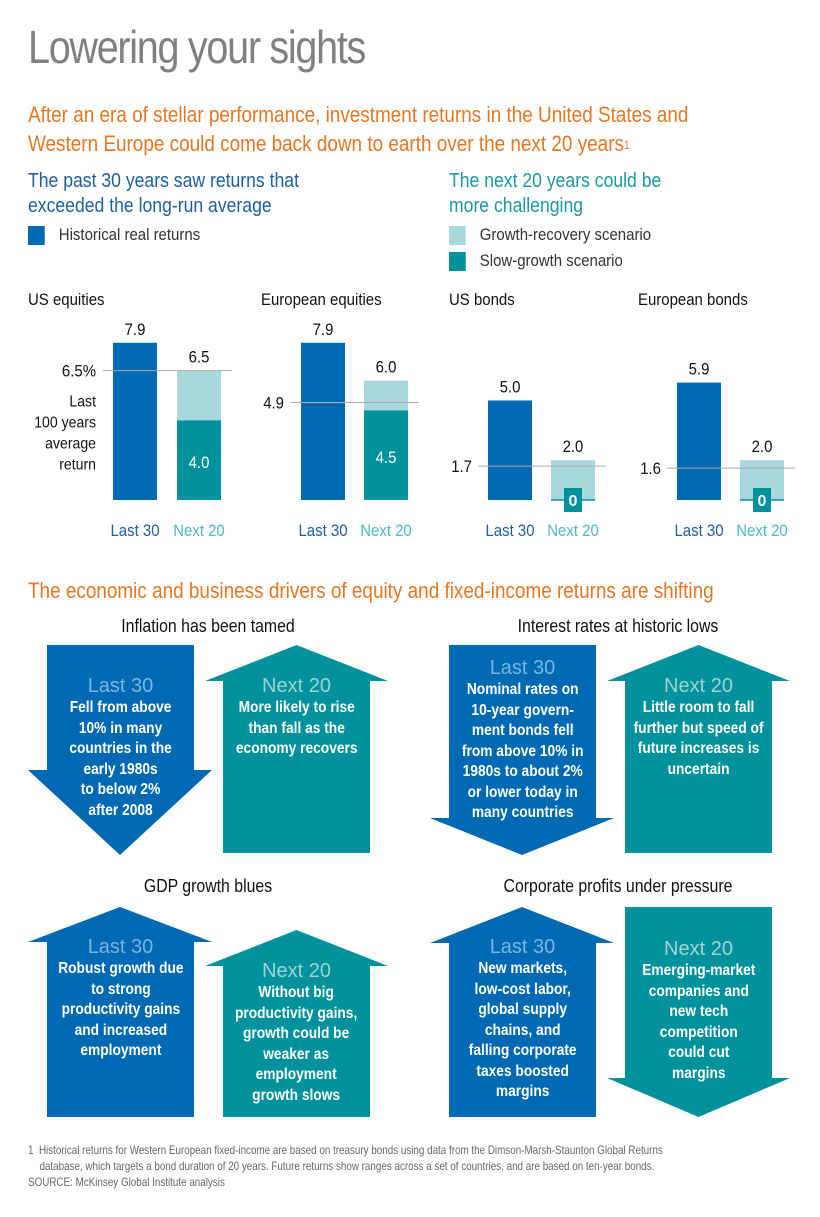 The image size is (820, 1217). I want to click on driver-group-title: Interest rates at historic lows, so click(618, 626).